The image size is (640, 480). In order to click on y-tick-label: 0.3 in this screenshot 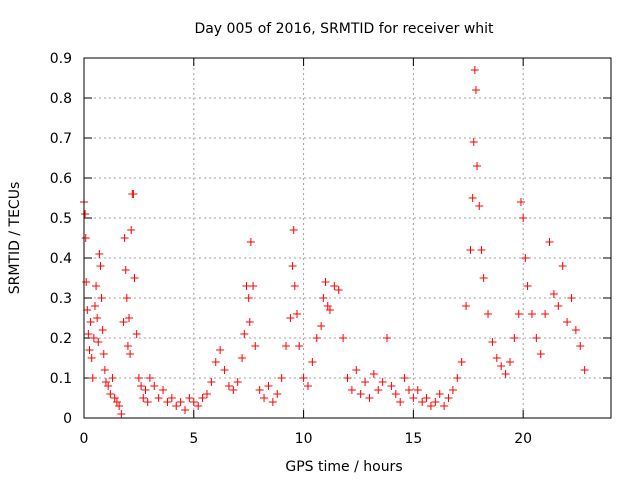, I will do `click(61, 299)`.